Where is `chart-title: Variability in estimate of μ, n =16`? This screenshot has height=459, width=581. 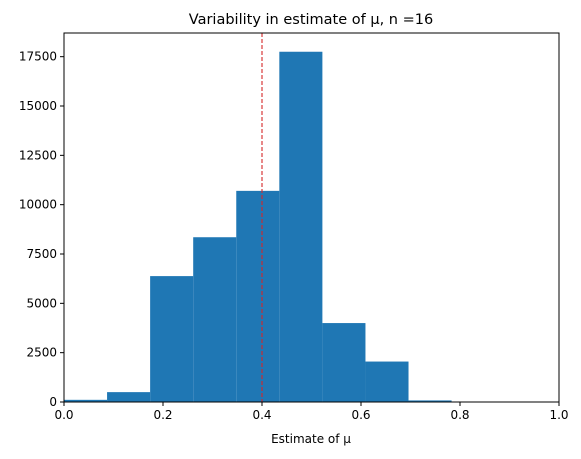
chart-title: Variability in estimate of μ, n =16 is located at coordinates (311, 20).